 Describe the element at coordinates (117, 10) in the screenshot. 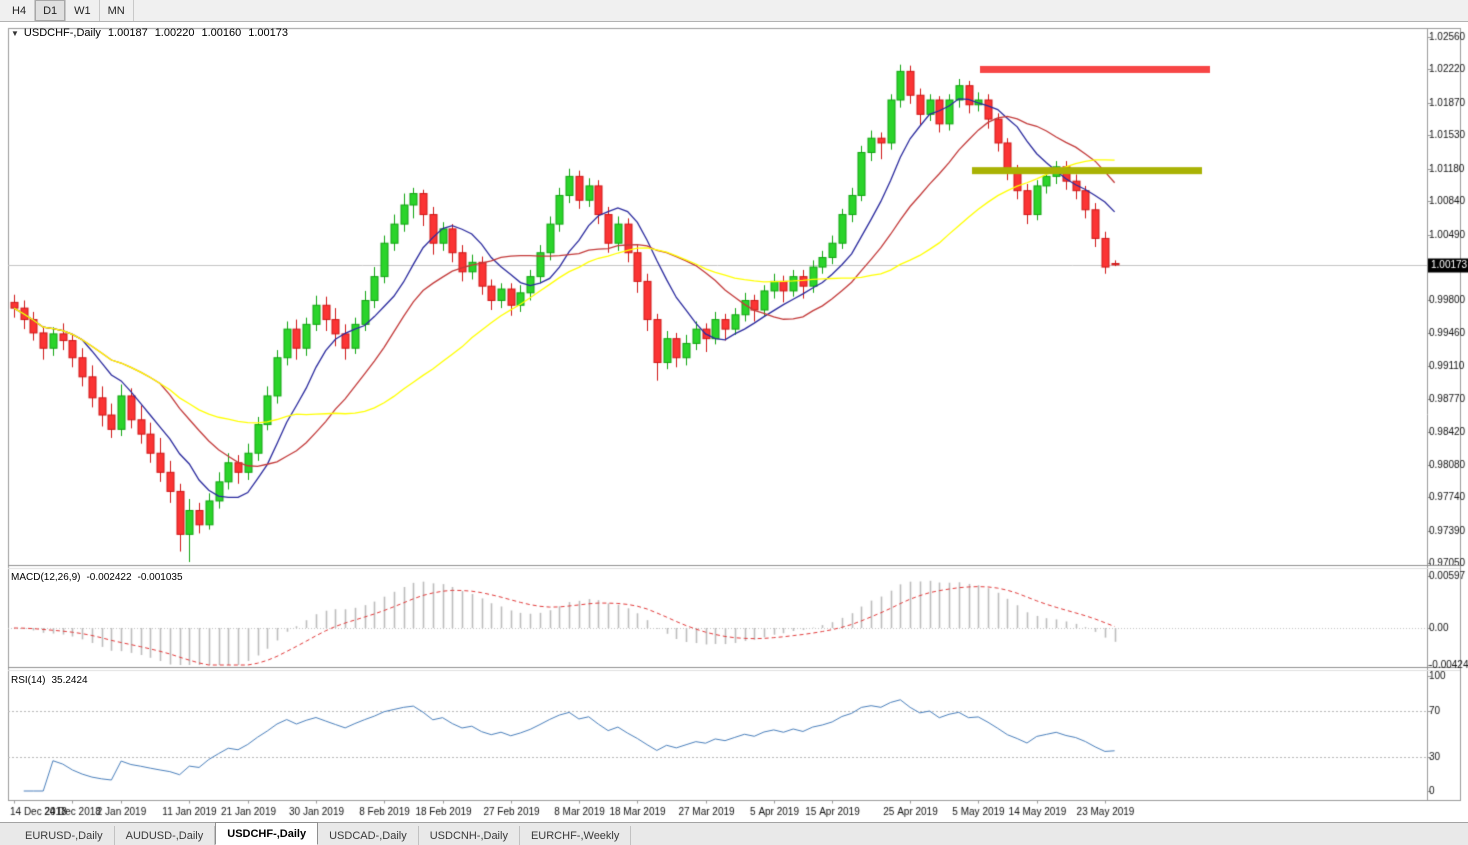

I see `timeframe-button-mn: MN` at that location.